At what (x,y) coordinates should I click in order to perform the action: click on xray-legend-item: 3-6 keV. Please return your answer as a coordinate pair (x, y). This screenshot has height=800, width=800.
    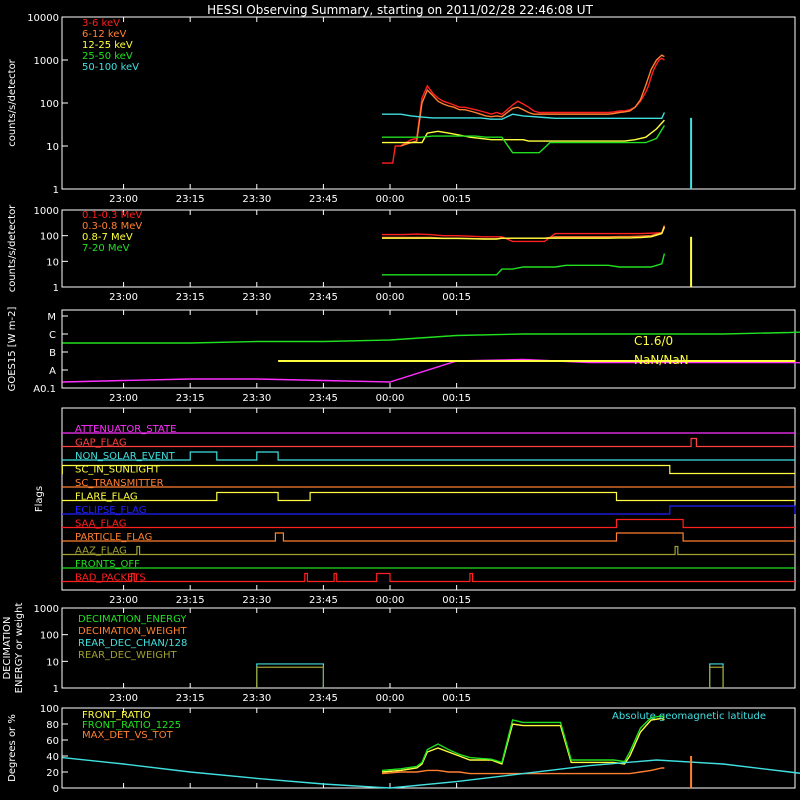
    Looking at the image, I should click on (101, 23).